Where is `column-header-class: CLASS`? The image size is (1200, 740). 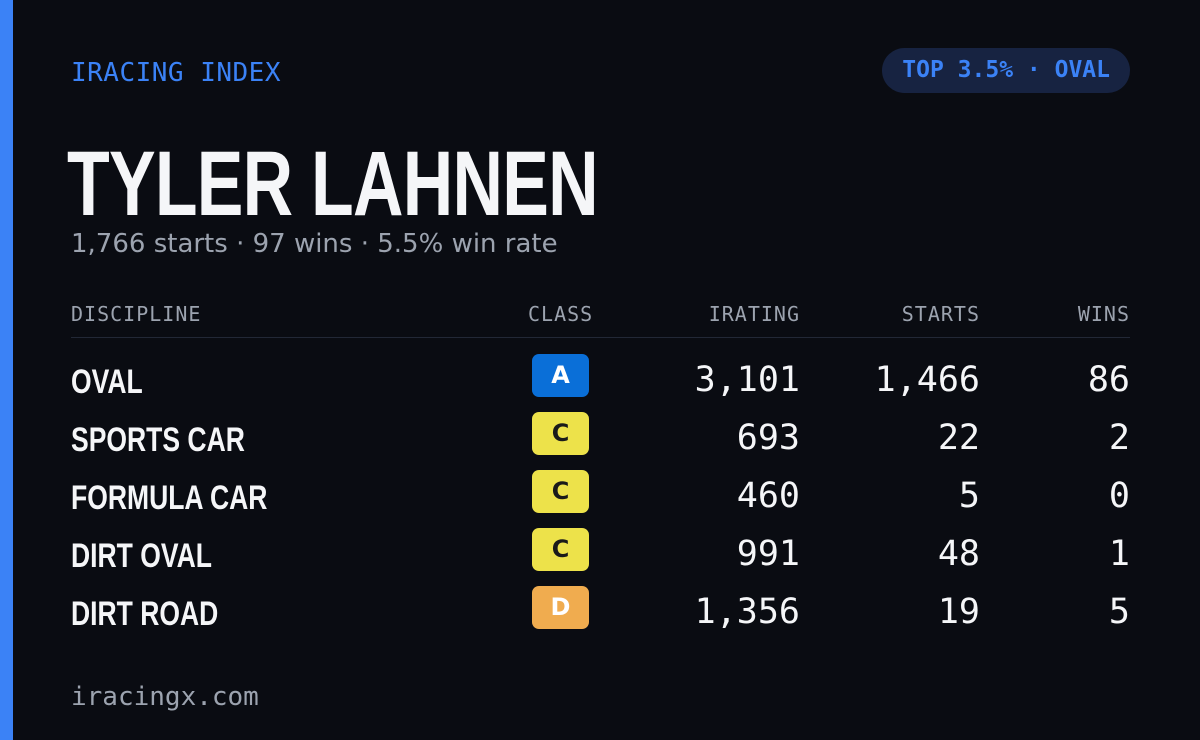 column-header-class: CLASS is located at coordinates (561, 314).